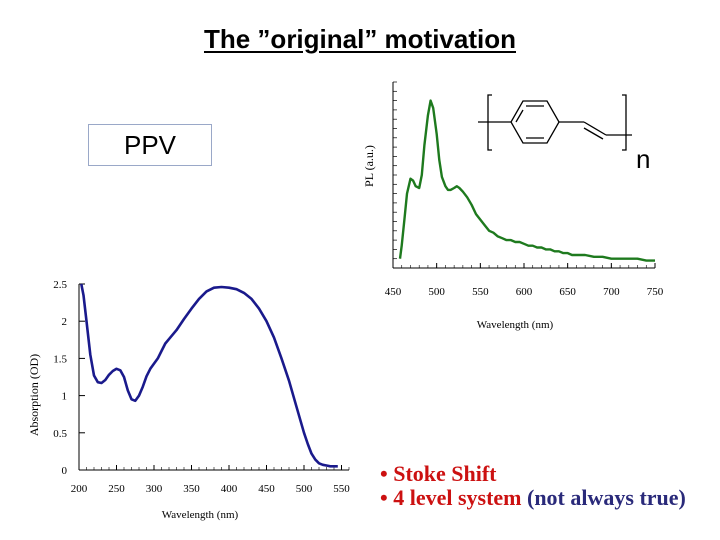  What do you see at coordinates (60, 285) in the screenshot?
I see `abs-y-tick-label: 2.5` at bounding box center [60, 285].